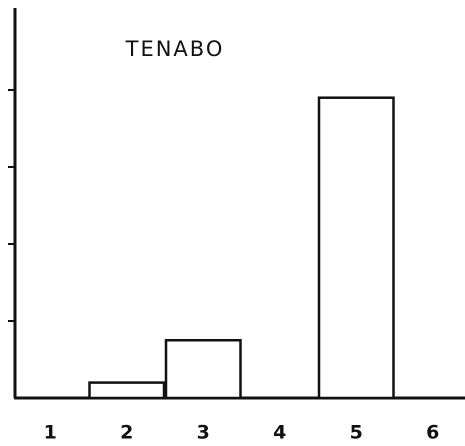 Image resolution: width=465 pixels, height=446 pixels. Describe the element at coordinates (175, 49) in the screenshot. I see `chart-title: TENABO` at that location.